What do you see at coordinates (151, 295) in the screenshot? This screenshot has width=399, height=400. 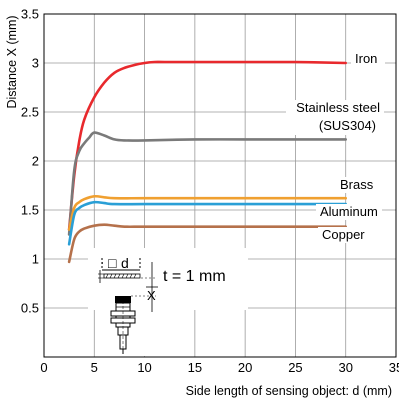 I see `x-distance-label: X` at bounding box center [151, 295].